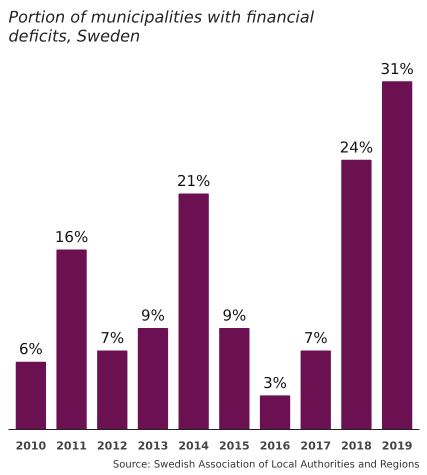 This screenshot has height=475, width=427. What do you see at coordinates (112, 446) in the screenshot?
I see `x-tick-label: 2012` at bounding box center [112, 446].